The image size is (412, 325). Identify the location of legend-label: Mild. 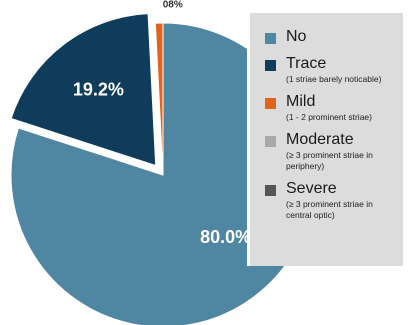
(301, 101).